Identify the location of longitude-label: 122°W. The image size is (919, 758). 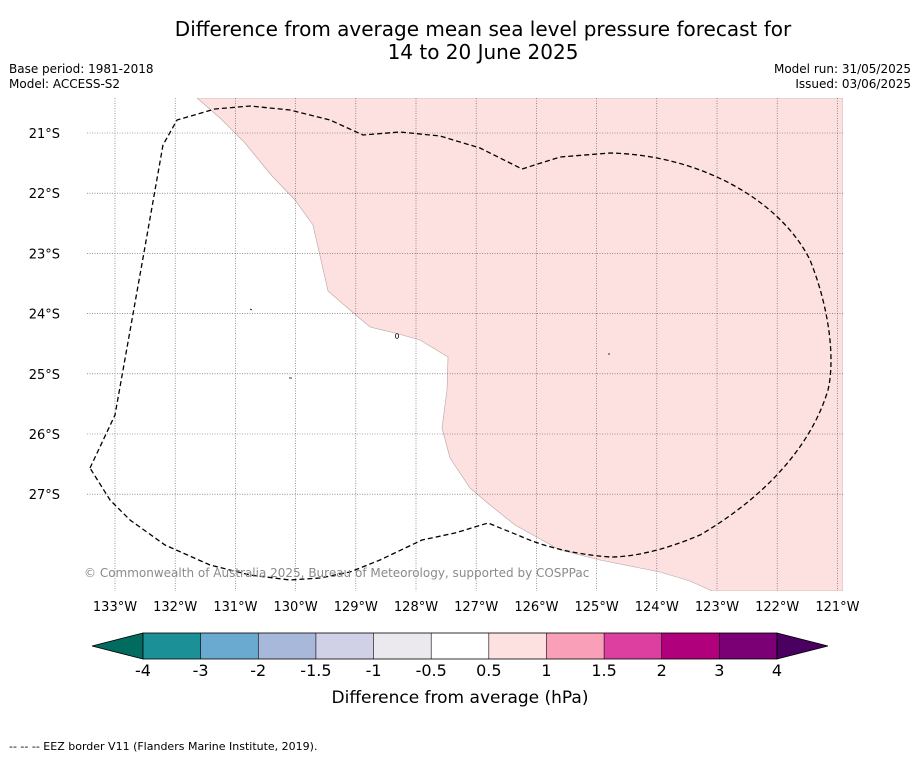
(777, 607).